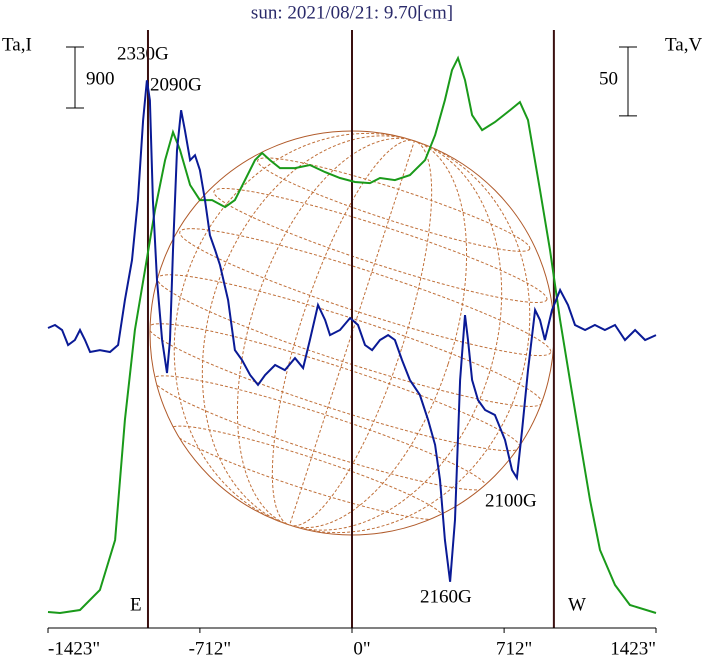 The height and width of the screenshot is (662, 708). I want to click on y2-axis-label: Ta,V, so click(683, 44).